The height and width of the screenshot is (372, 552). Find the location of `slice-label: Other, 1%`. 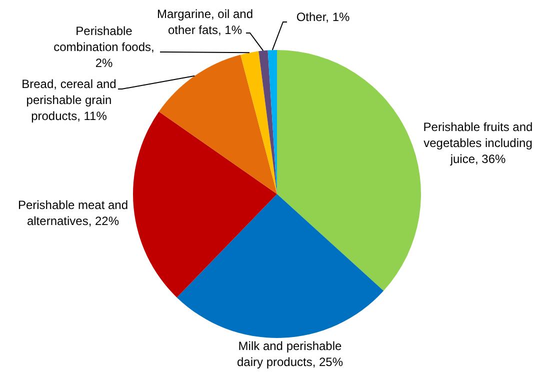

slice-label: Other, 1% is located at coordinates (323, 17).